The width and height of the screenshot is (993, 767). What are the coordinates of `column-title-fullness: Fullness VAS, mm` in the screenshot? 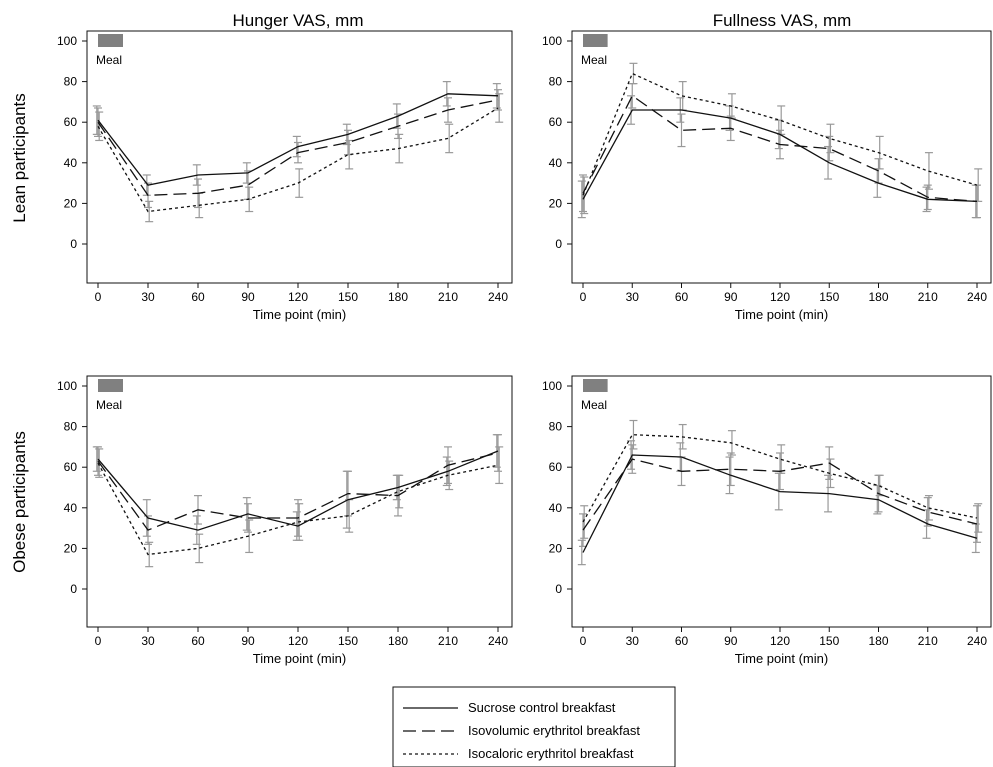 It's located at (782, 20).